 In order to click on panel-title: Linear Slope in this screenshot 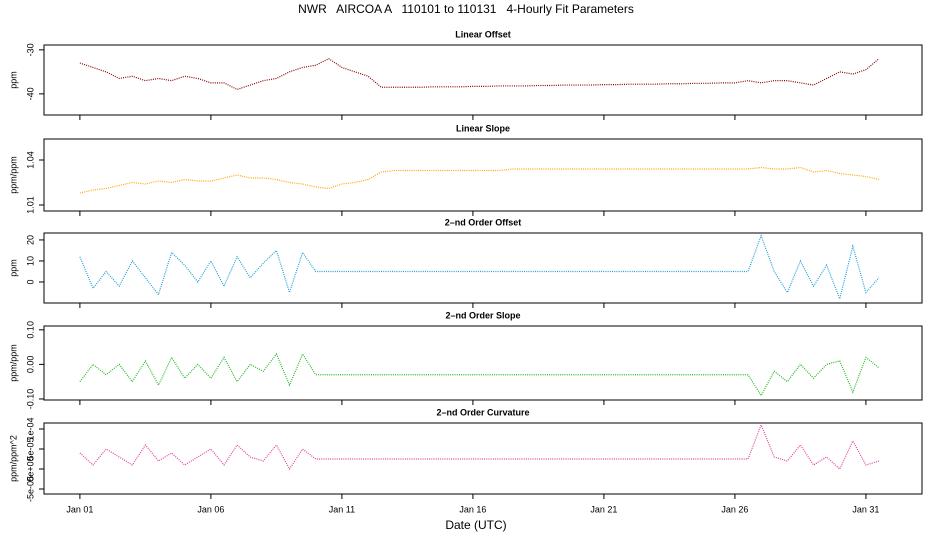, I will do `click(483, 128)`.